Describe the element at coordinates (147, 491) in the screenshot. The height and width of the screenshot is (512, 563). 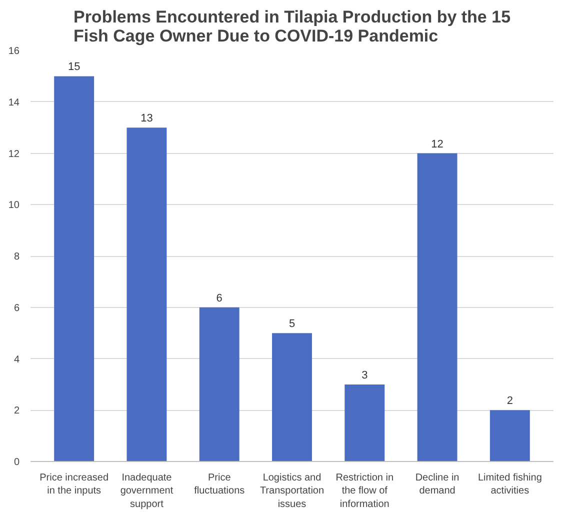
I see `x-tick-label: Inadequate government support` at that location.